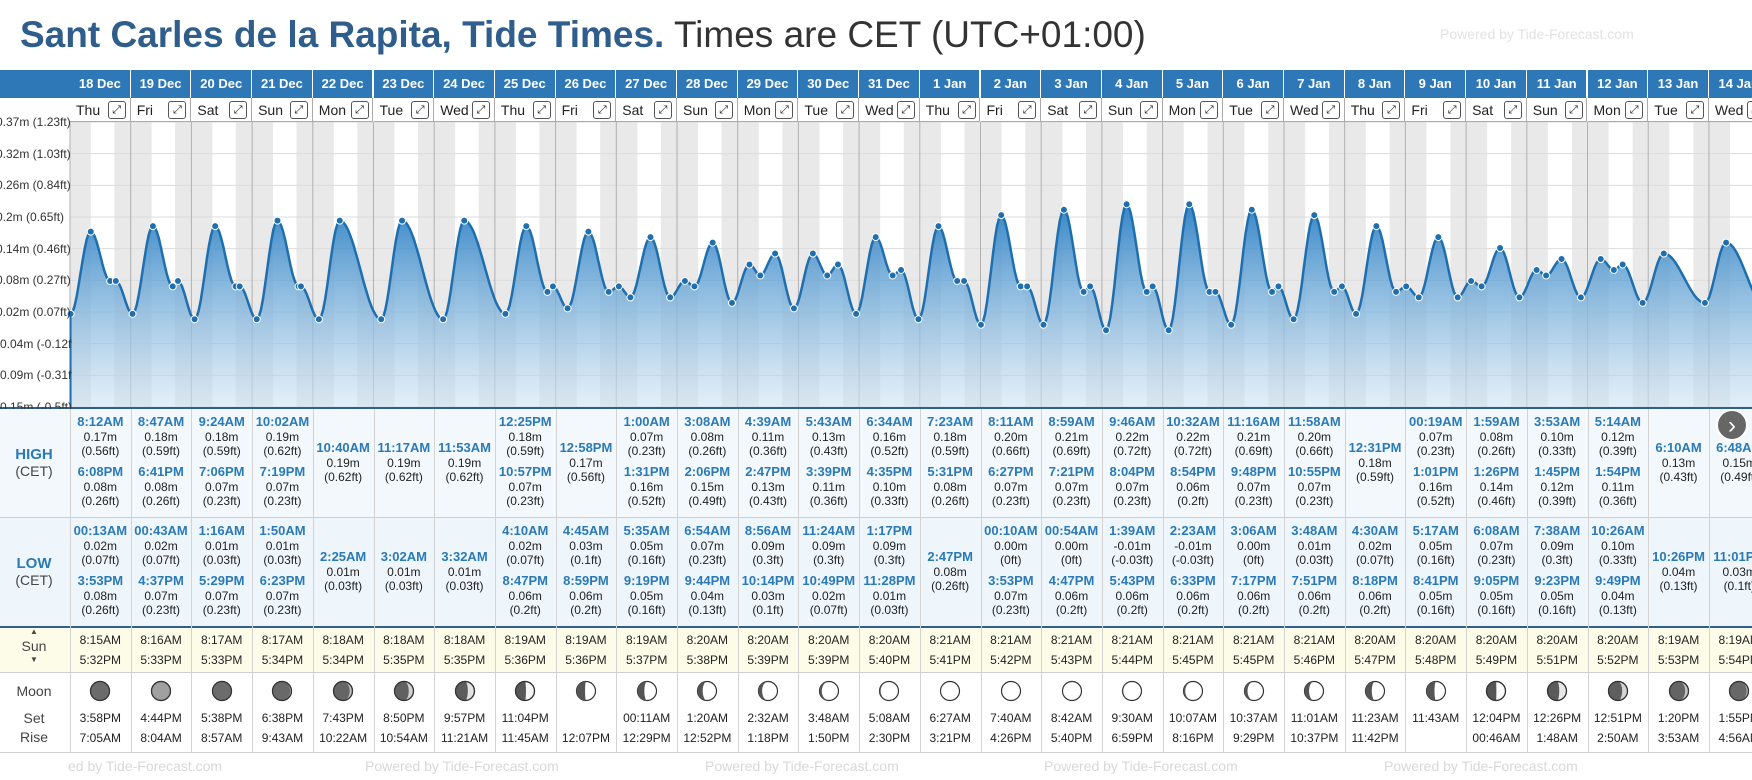 This screenshot has width=1752, height=780. What do you see at coordinates (1557, 84) in the screenshot?
I see `day-date-header: 11 Jan` at bounding box center [1557, 84].